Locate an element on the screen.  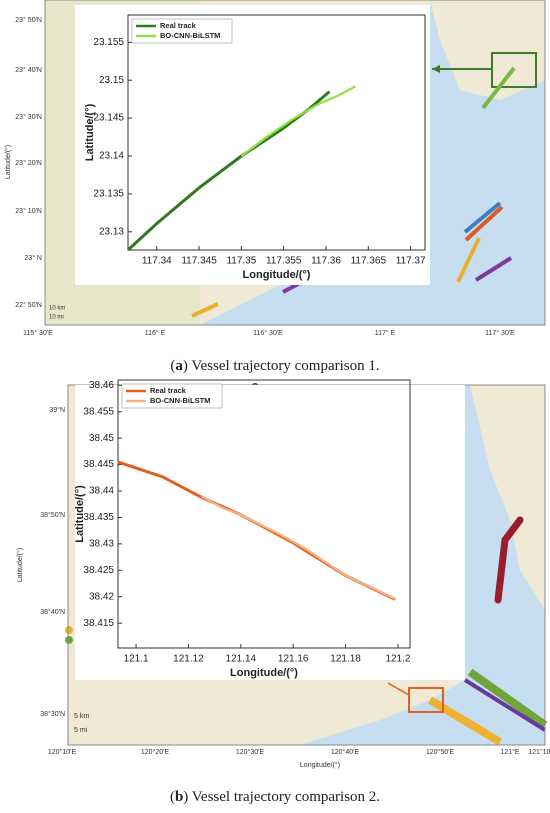
legend-label: BO-CNN-BiLSTM is located at coordinates (180, 400).